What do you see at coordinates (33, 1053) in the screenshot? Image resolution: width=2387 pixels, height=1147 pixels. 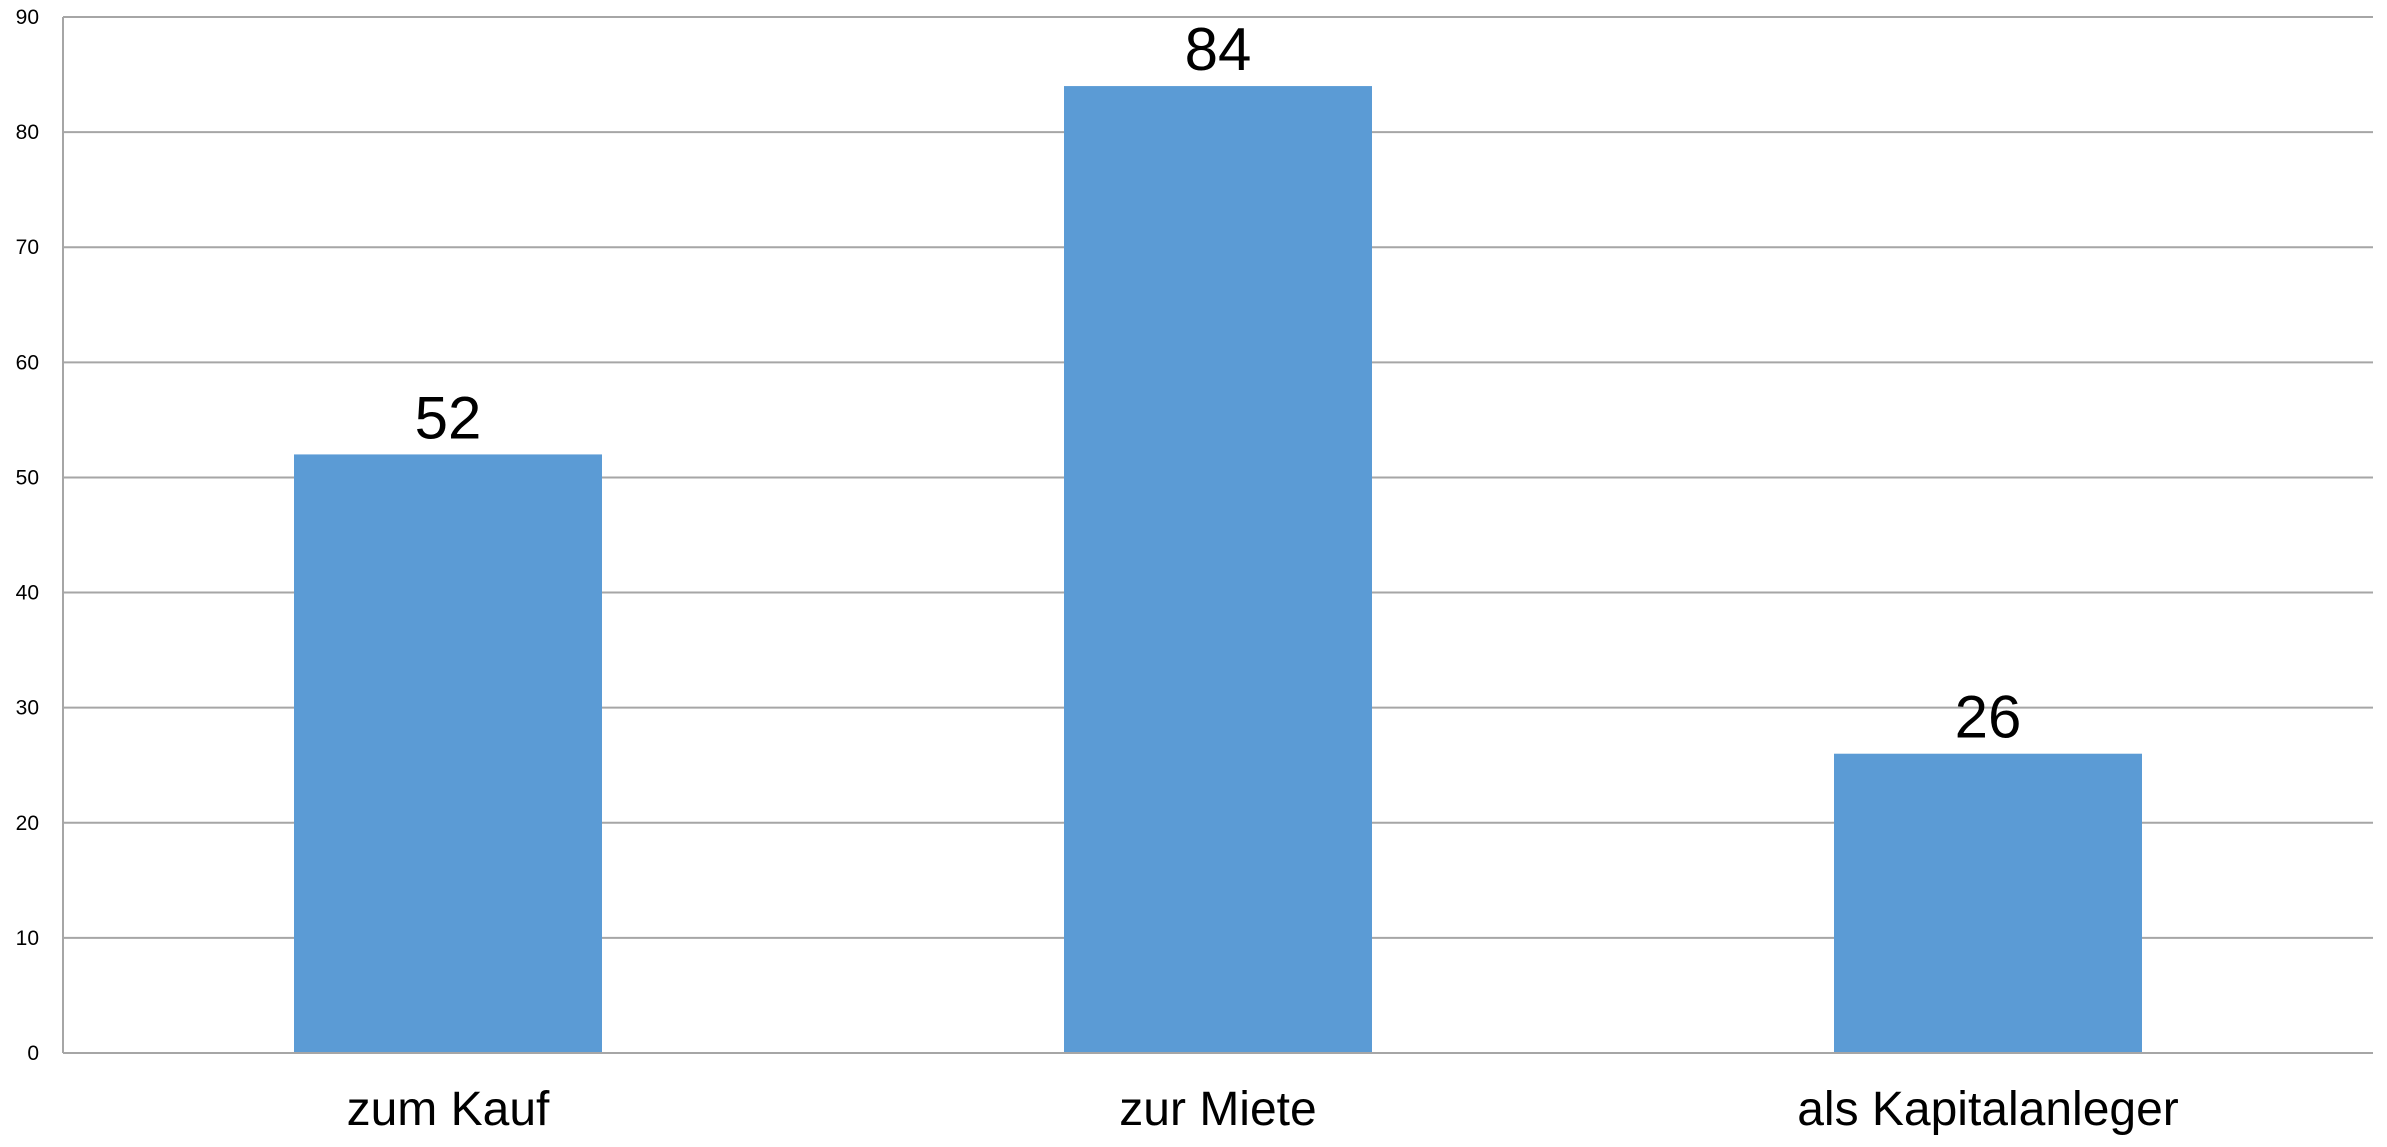 I see `y-tick-label: 0` at bounding box center [33, 1053].